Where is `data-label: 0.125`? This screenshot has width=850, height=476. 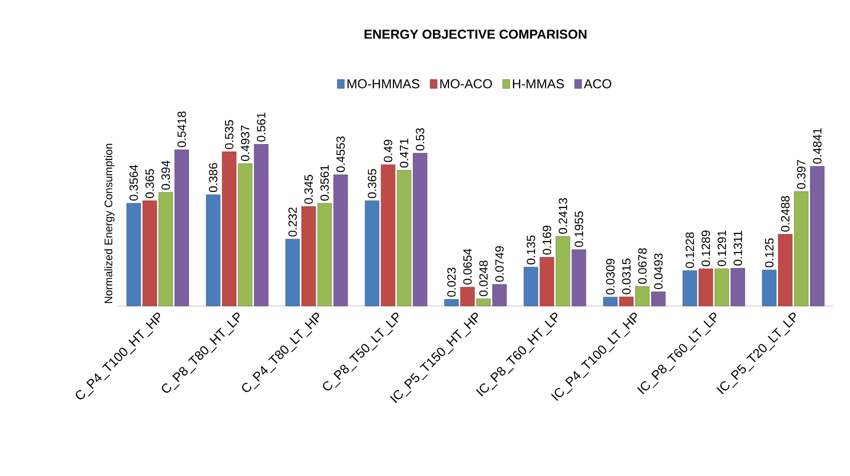
data-label: 0.125 is located at coordinates (769, 253).